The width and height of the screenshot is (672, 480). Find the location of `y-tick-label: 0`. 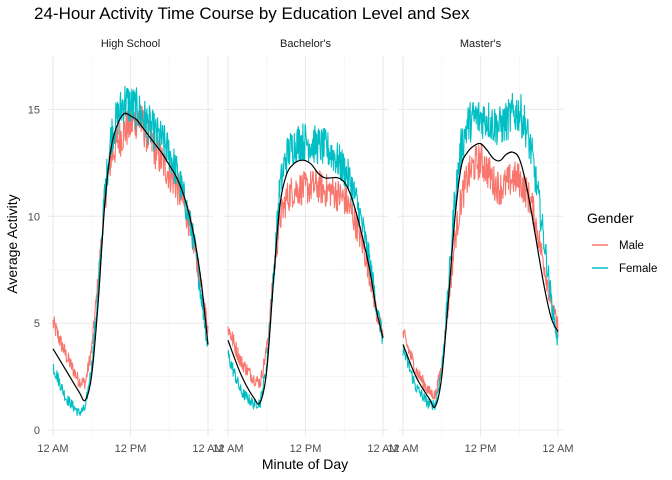

y-tick-label: 0 is located at coordinates (37, 431).